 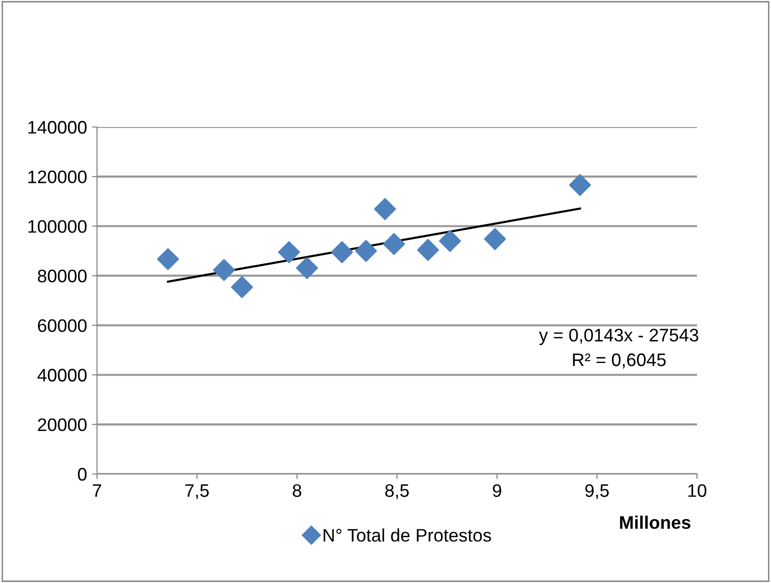 What do you see at coordinates (97, 490) in the screenshot?
I see `x-tick-label: 7` at bounding box center [97, 490].